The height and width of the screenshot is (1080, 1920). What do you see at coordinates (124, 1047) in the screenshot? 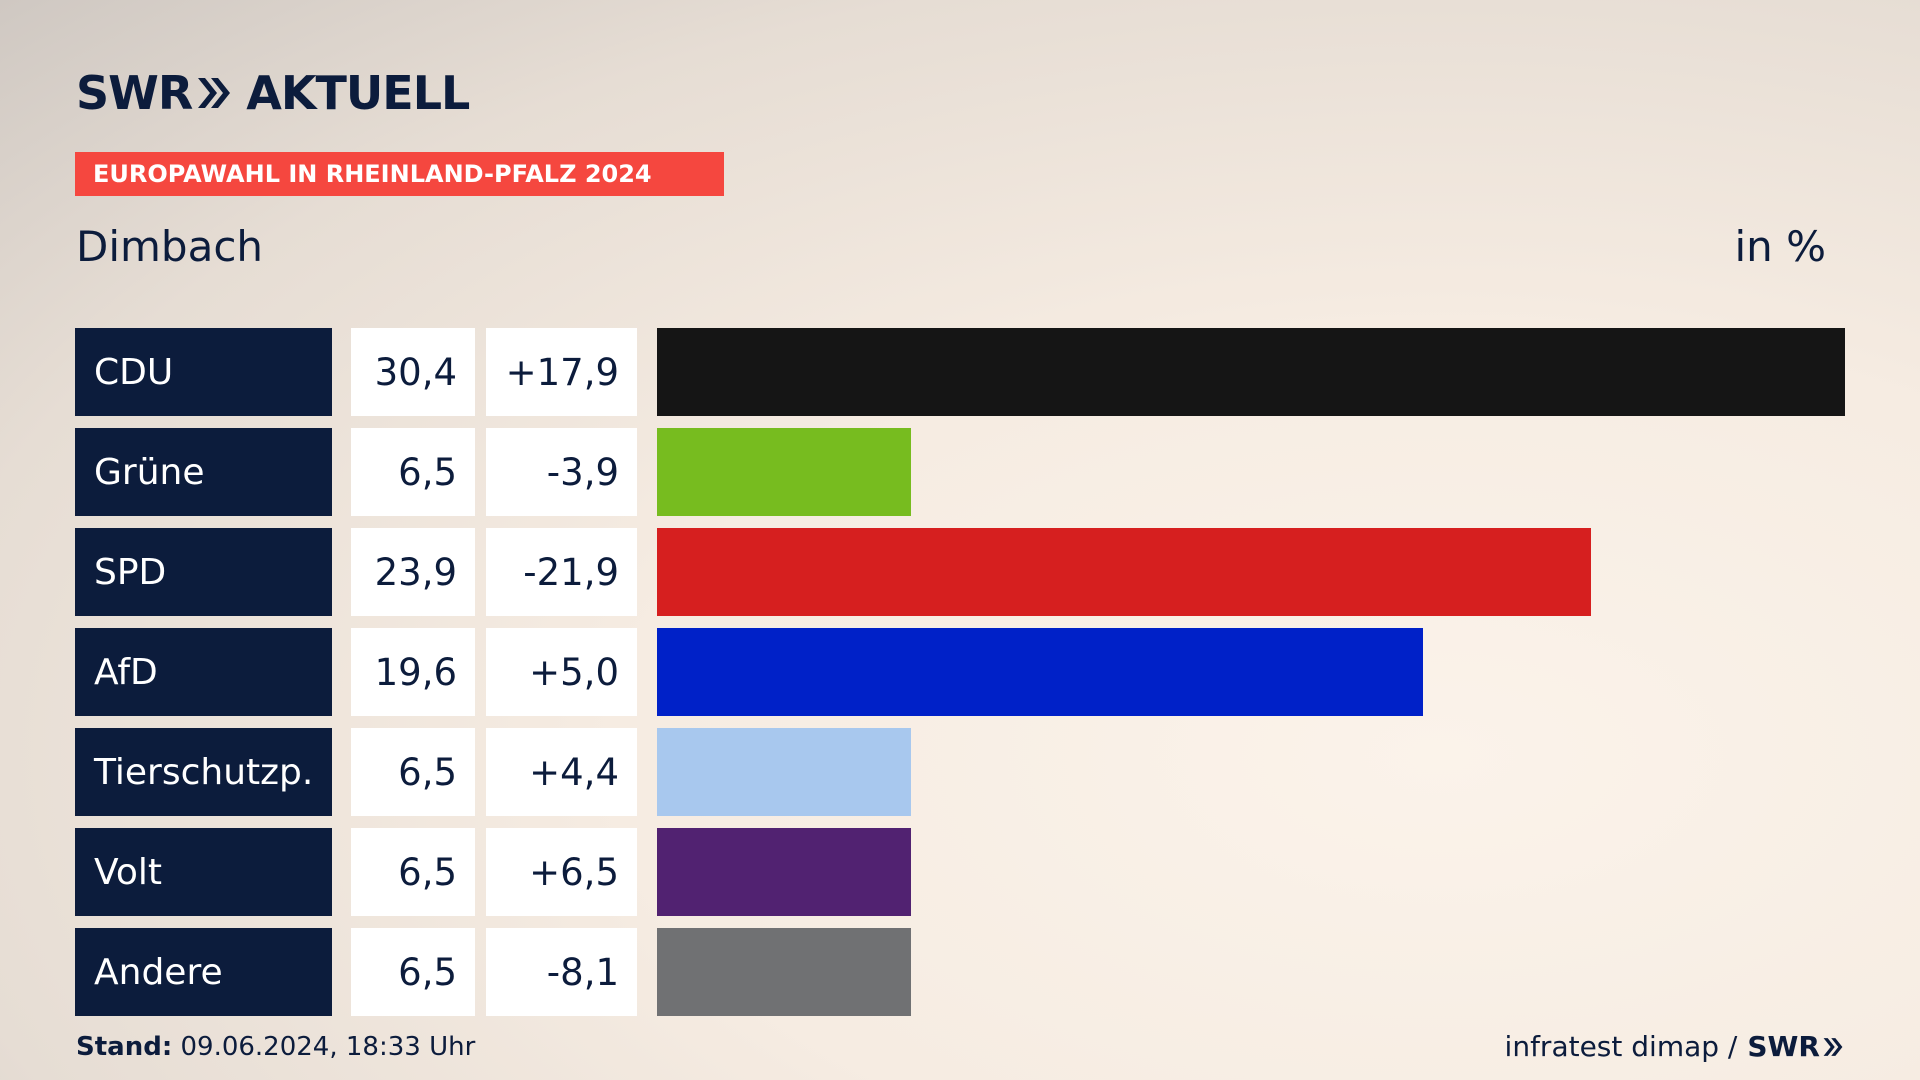
I see `stand-label: Stand:` at bounding box center [124, 1047].